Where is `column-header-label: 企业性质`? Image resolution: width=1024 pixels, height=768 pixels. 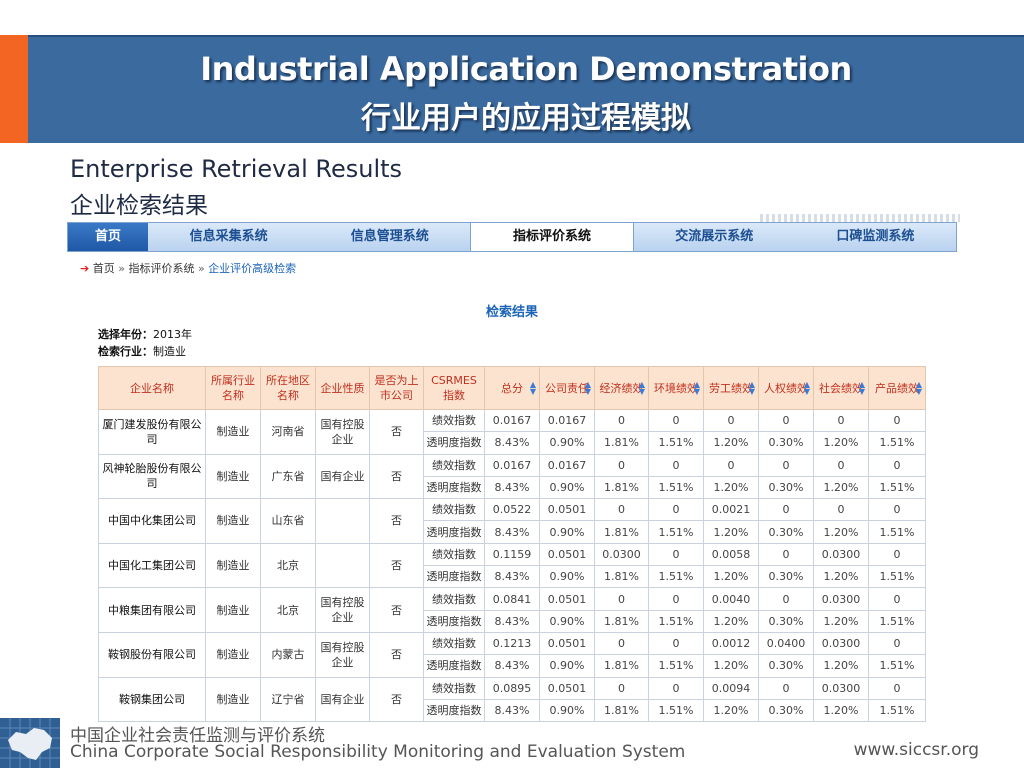
column-header-label: 企业性质 is located at coordinates (342, 388).